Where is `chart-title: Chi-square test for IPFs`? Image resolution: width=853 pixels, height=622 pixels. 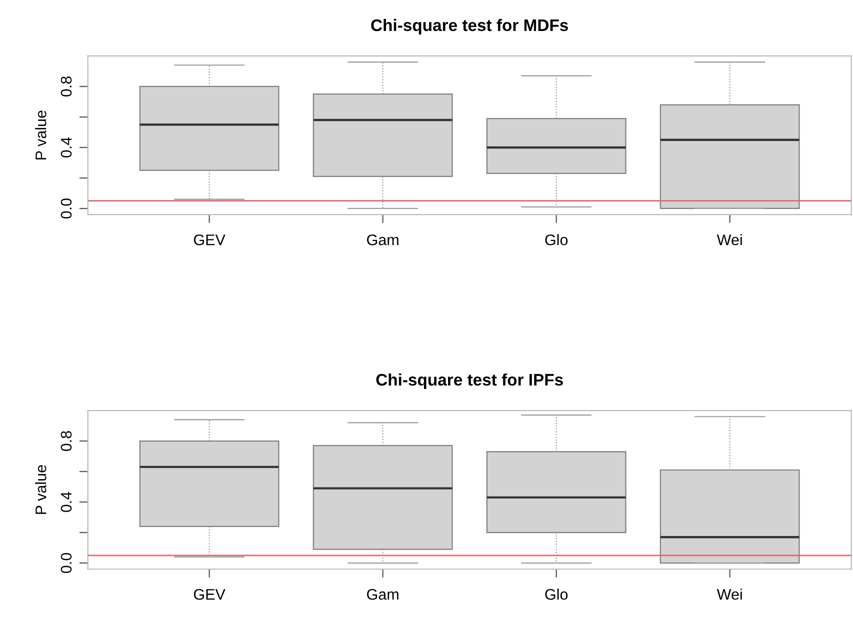
chart-title: Chi-square test for IPFs is located at coordinates (469, 381).